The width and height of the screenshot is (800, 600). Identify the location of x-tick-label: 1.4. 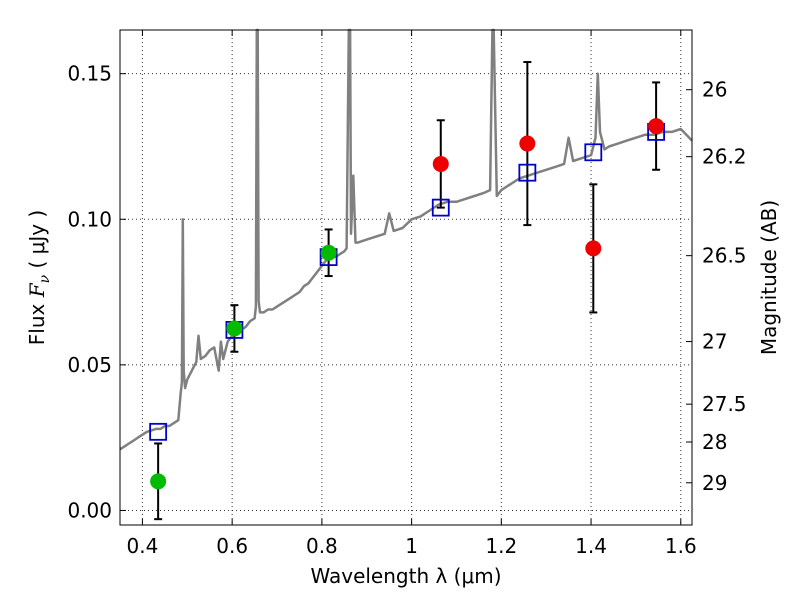
(591, 546).